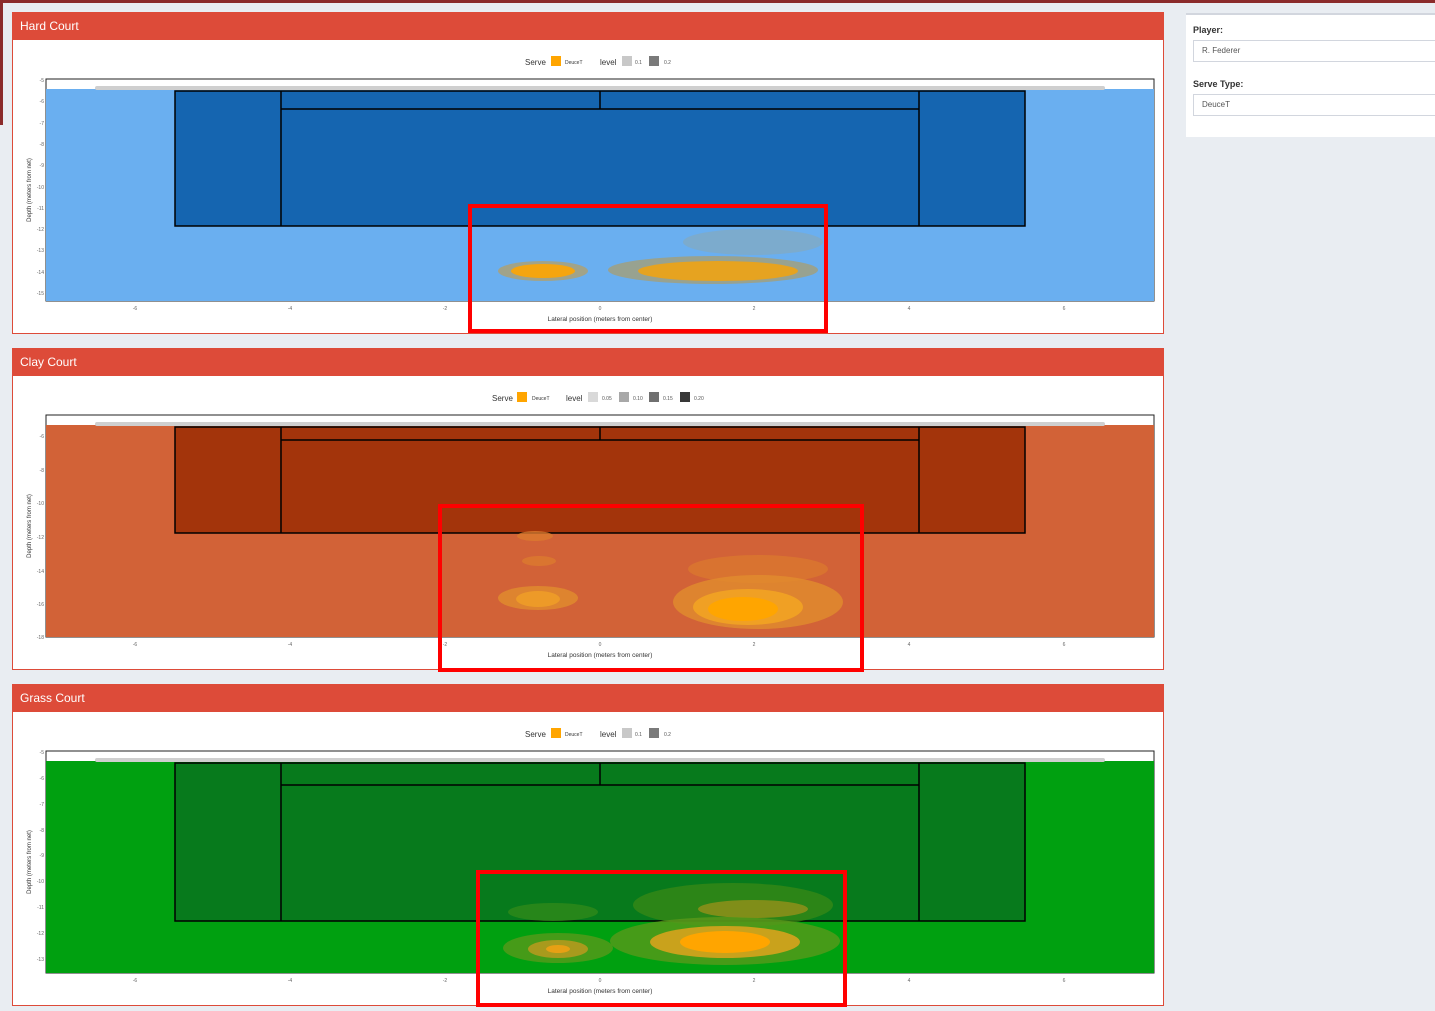 The height and width of the screenshot is (1011, 1435). What do you see at coordinates (668, 399) in the screenshot?
I see `legend-level-value: 0.15` at bounding box center [668, 399].